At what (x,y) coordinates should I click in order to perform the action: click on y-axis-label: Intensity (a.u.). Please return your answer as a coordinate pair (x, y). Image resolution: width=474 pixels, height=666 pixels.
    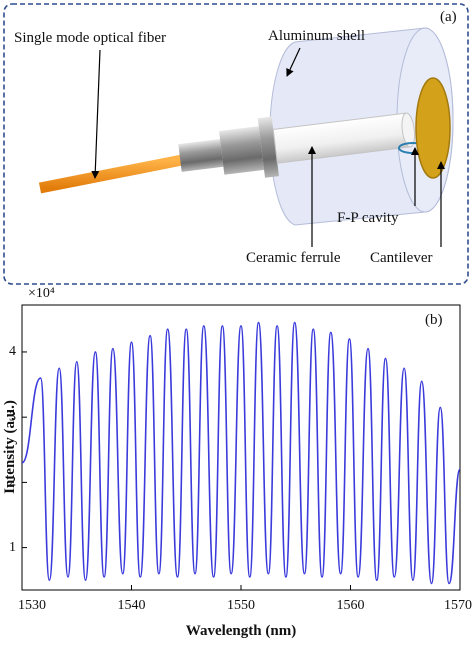
    Looking at the image, I should click on (10, 447).